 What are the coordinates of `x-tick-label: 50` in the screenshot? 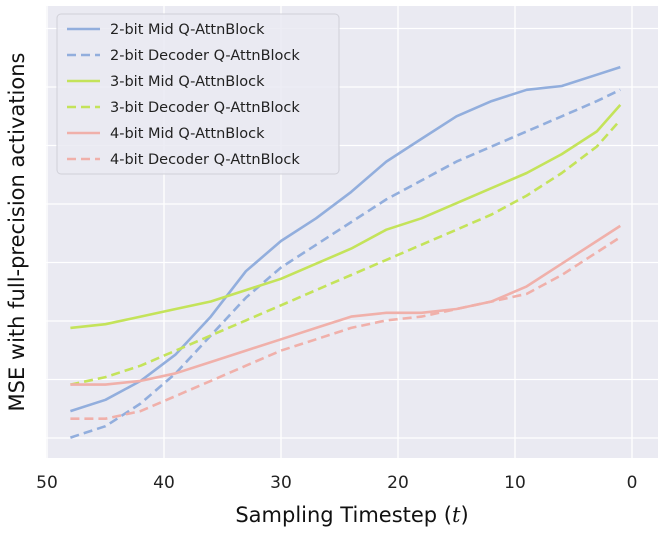 It's located at (47, 483).